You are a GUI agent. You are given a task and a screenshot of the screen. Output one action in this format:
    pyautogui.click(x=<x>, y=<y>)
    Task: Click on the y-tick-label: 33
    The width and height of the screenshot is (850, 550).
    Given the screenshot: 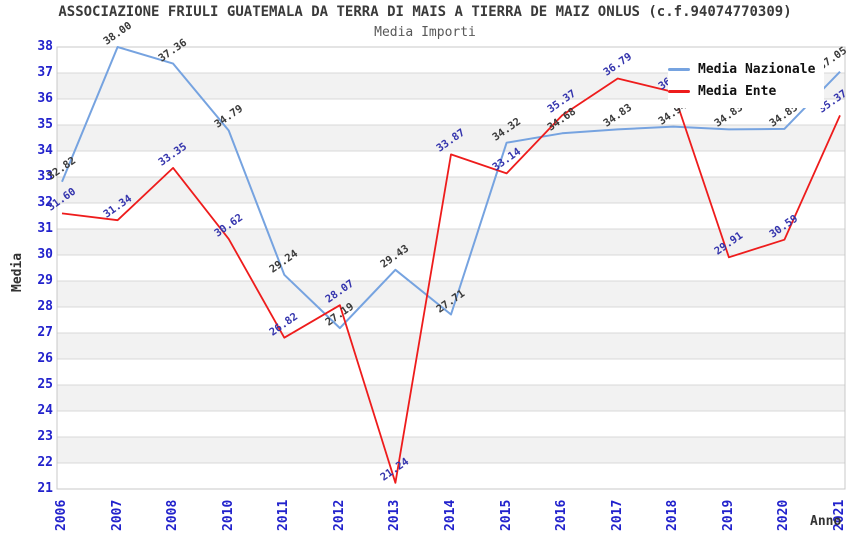 What is the action you would take?
    pyautogui.click(x=45, y=176)
    